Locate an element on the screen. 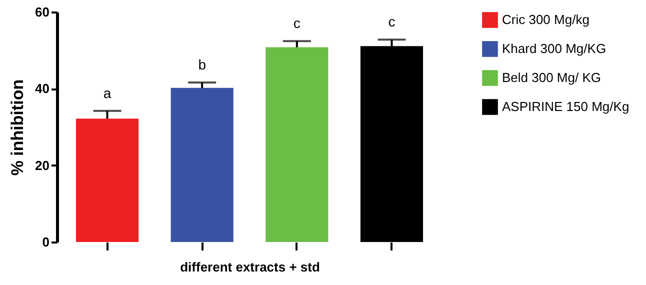  y-tick-label: 40 is located at coordinates (42, 88).